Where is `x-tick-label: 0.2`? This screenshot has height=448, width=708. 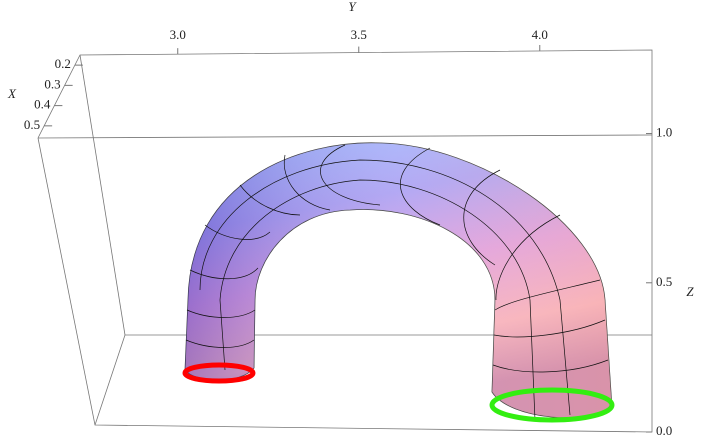
x-tick-label: 0.2 is located at coordinates (63, 63).